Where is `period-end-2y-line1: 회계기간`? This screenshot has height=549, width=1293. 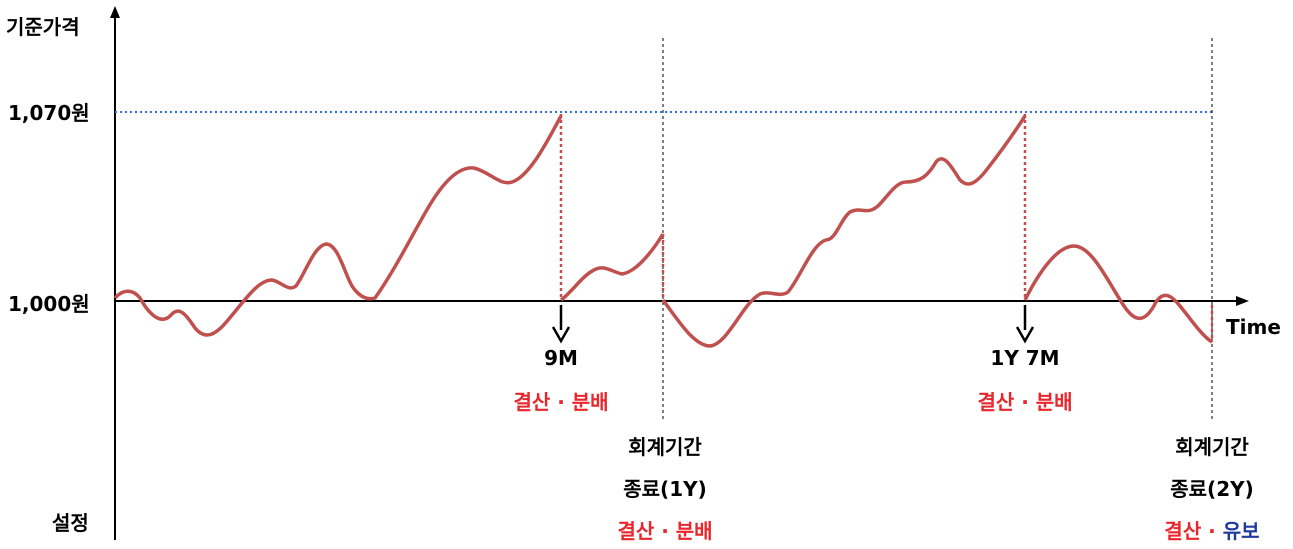 period-end-2y-line1: 회계기간 is located at coordinates (1212, 447).